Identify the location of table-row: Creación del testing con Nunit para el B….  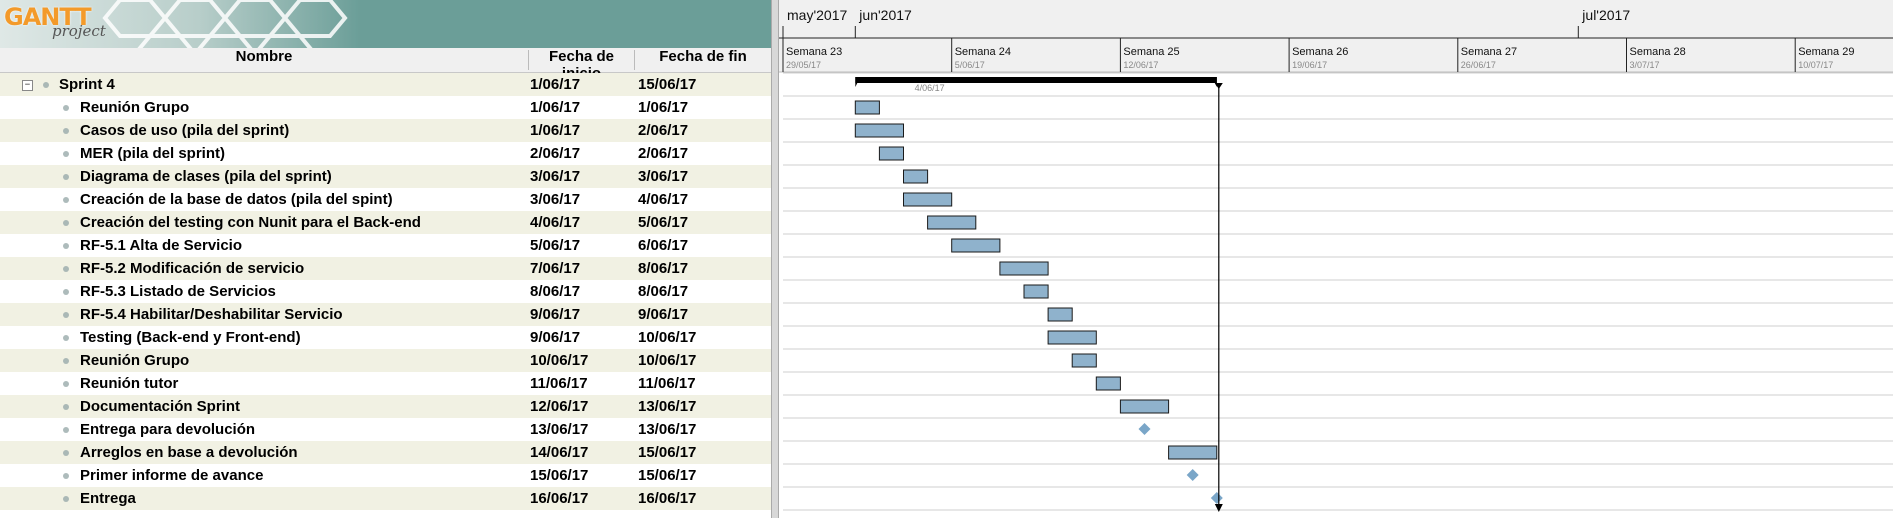
(385, 222).